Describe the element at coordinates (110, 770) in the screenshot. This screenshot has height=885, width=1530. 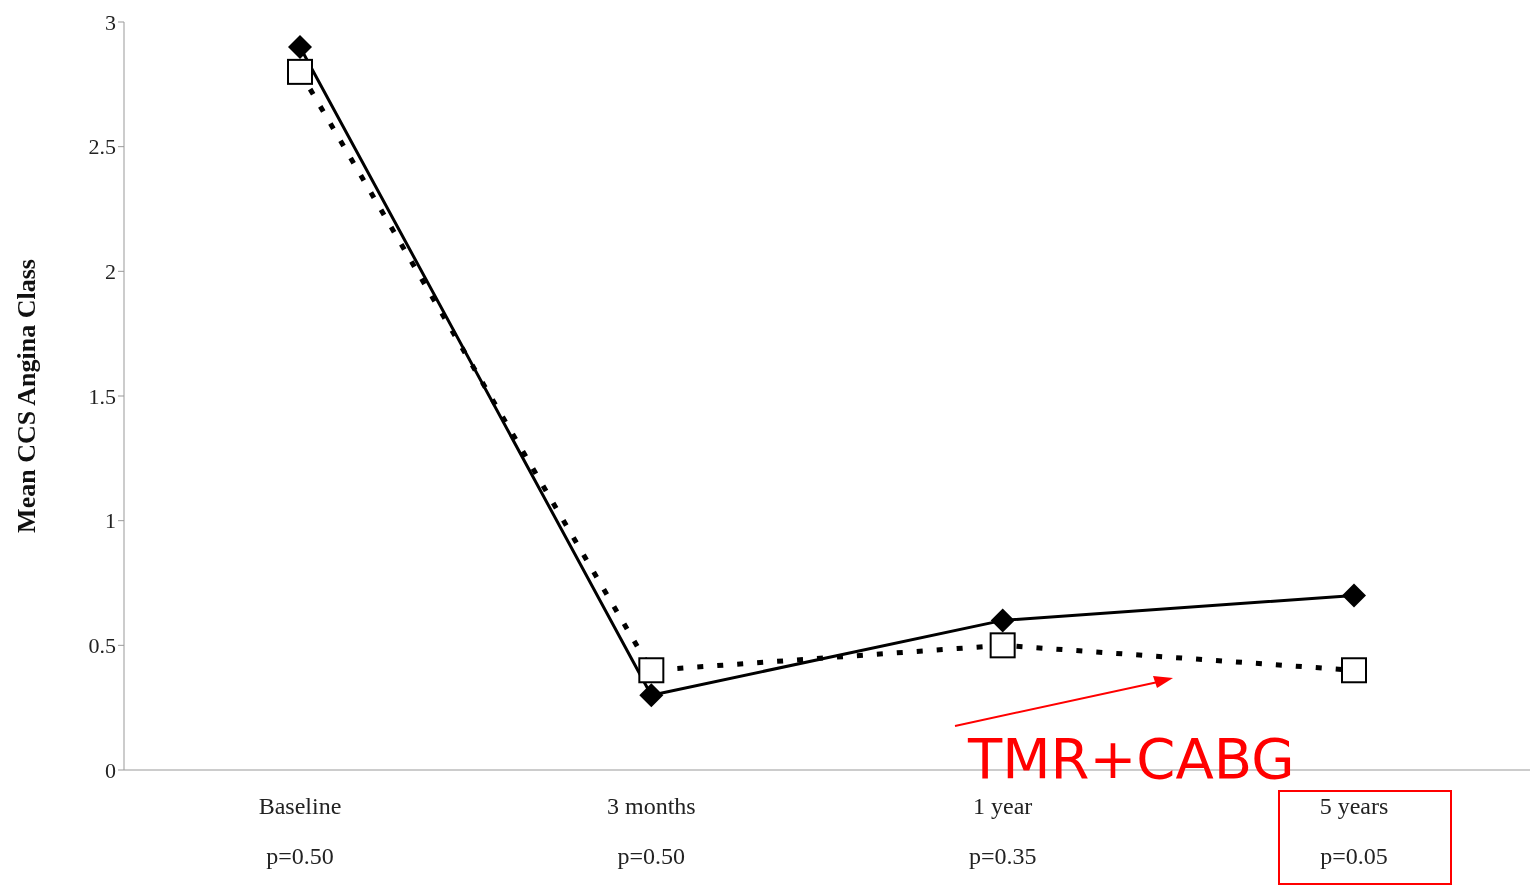
I see `y-tick-label: 0` at that location.